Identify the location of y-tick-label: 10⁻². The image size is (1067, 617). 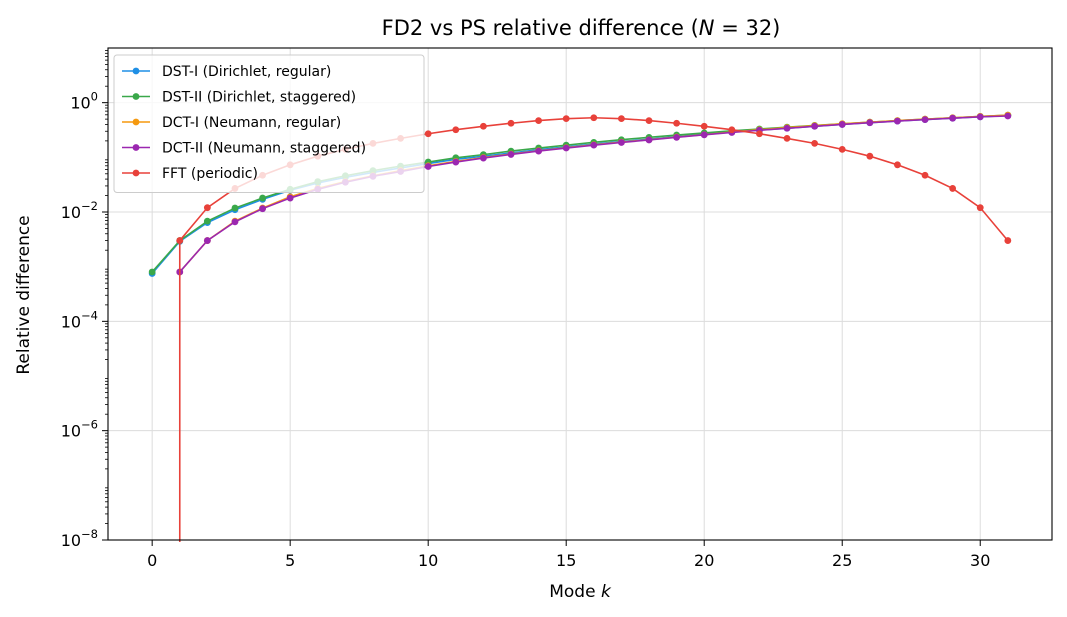
(79, 210).